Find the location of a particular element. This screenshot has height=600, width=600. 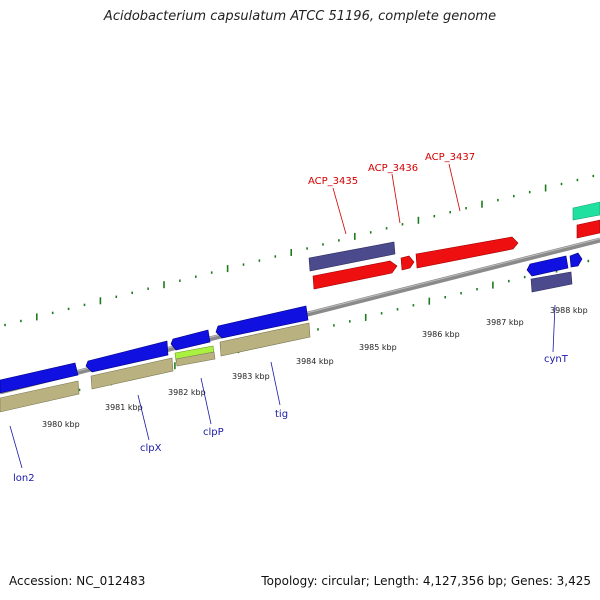

gene-right-red is located at coordinates (588, 229).